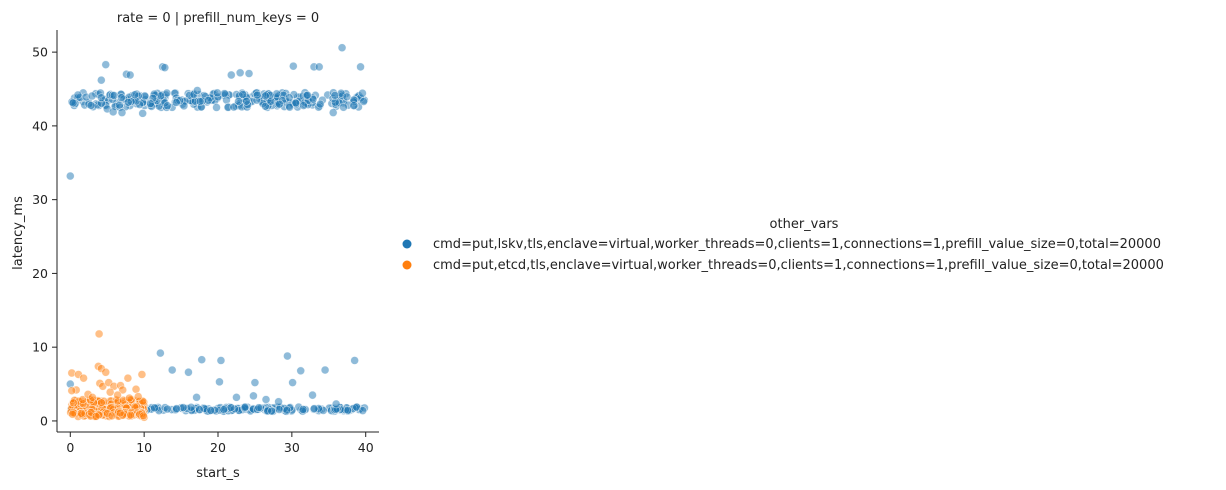 This screenshot has width=1226, height=490. Describe the element at coordinates (218, 18) in the screenshot. I see `chart-title: rate = 0 | prefill_num_keys = 0` at that location.